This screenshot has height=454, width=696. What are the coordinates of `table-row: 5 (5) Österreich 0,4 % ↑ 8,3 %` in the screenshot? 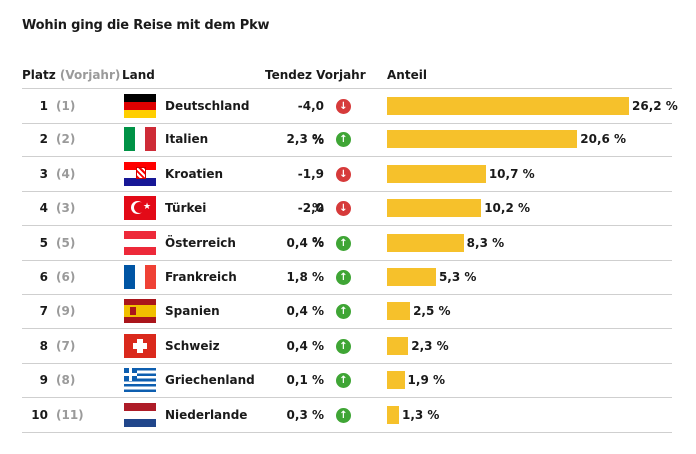 It's located at (347, 243).